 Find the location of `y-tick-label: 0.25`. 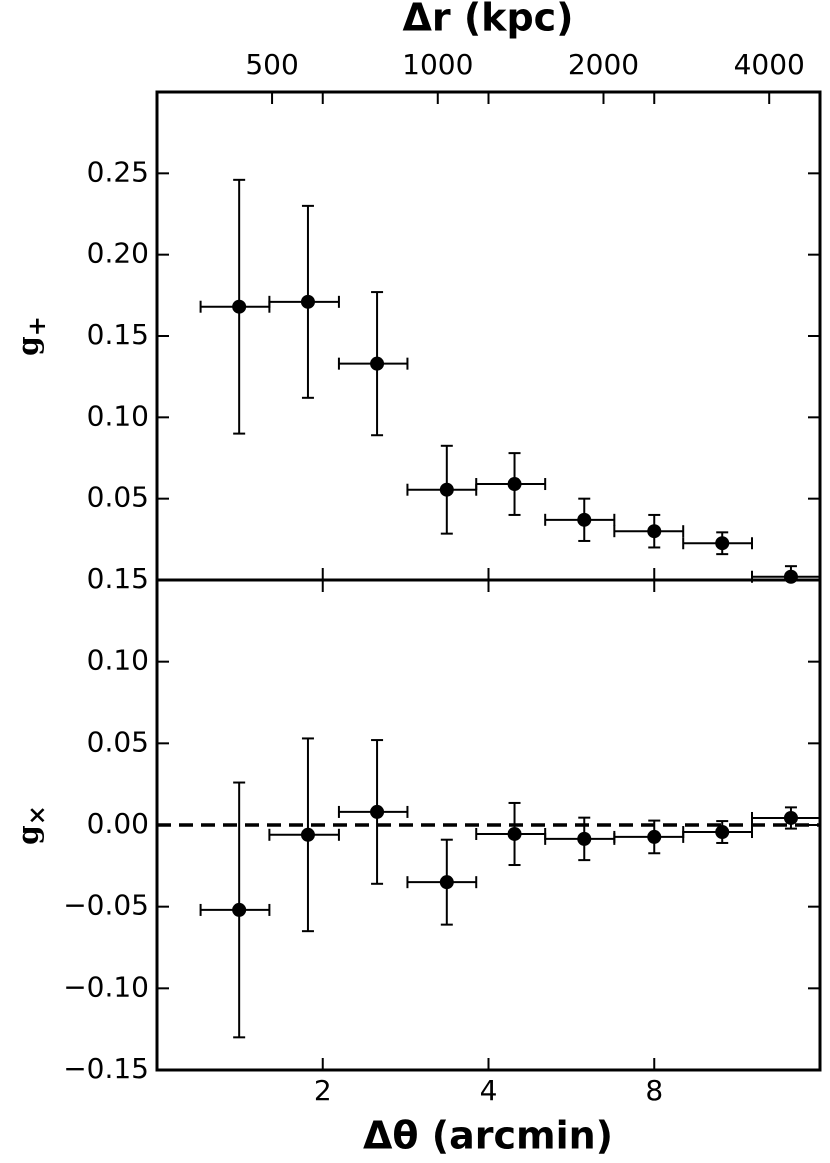

y-tick-label: 0.25 is located at coordinates (118, 171).